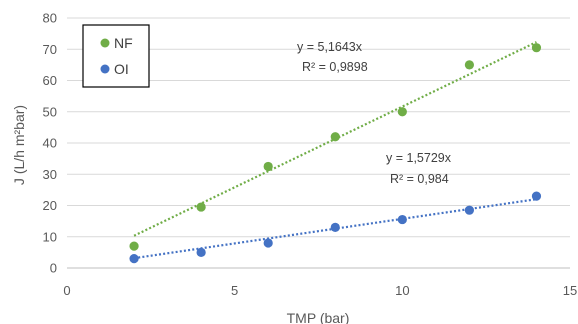 This screenshot has height=324, width=578. What do you see at coordinates (105, 43) in the screenshot?
I see `legend-marker-nf` at bounding box center [105, 43].